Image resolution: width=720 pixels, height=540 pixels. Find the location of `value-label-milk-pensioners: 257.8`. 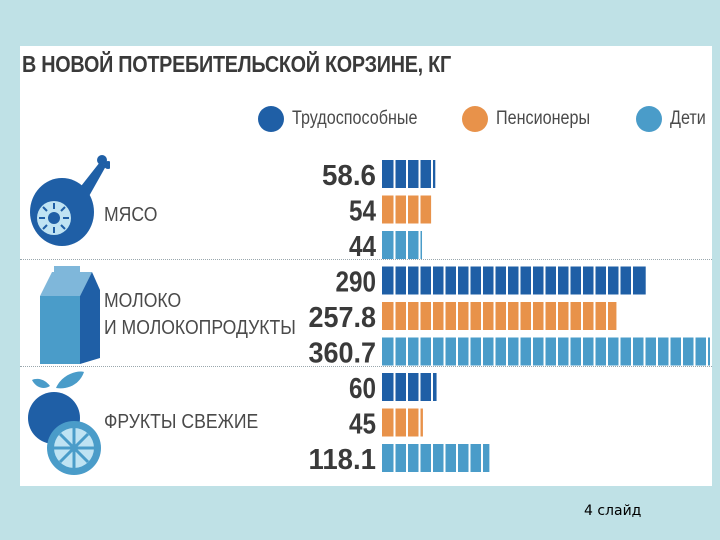

value-label-milk-pensioners: 257.8 is located at coordinates (343, 318).